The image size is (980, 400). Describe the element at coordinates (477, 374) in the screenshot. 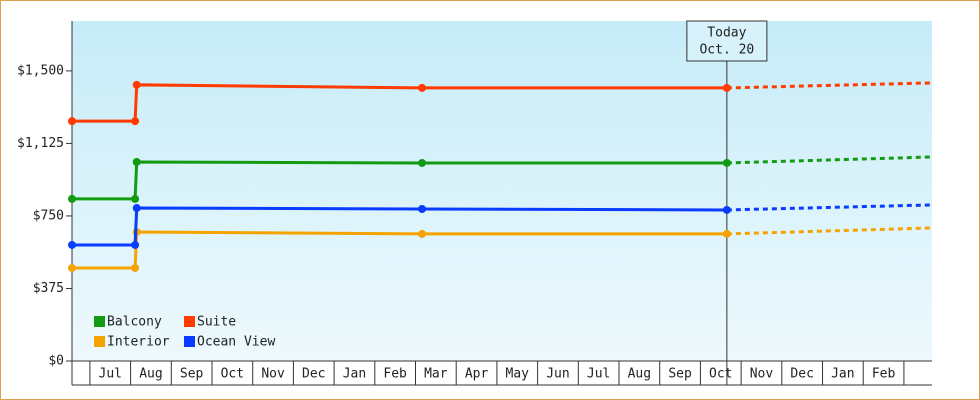

I see `x-tick-label: Apr` at that location.